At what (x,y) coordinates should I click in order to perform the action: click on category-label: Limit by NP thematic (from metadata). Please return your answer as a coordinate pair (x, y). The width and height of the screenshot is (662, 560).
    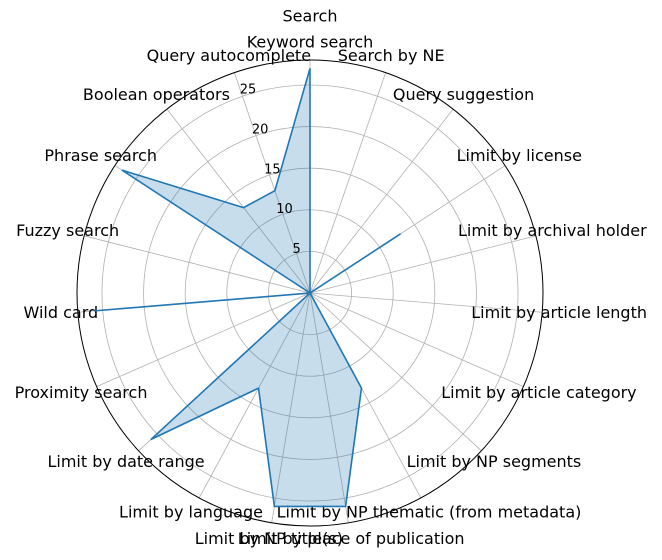
    Looking at the image, I should click on (429, 511).